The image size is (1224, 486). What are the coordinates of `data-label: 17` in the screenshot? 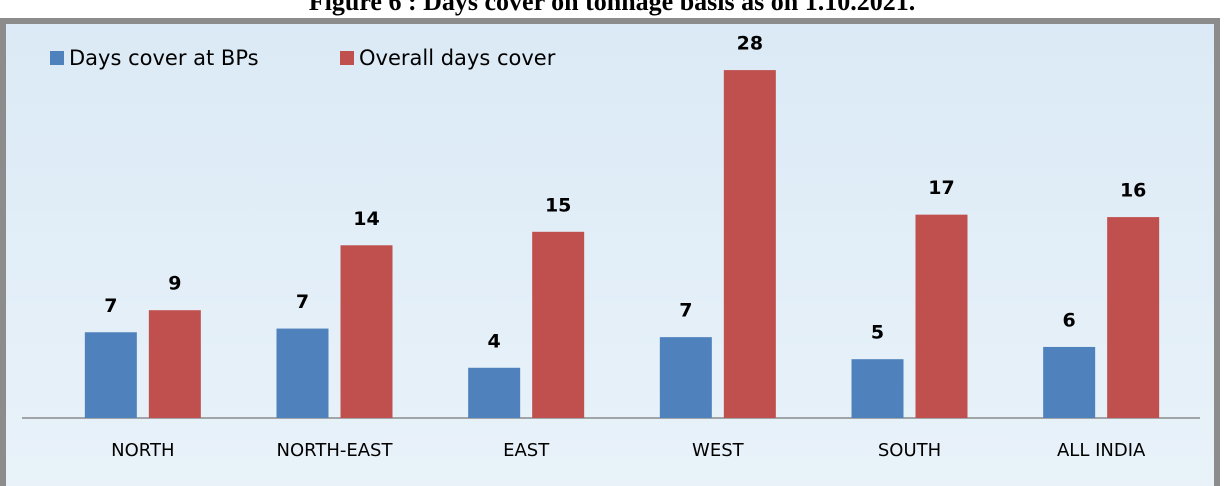 It's located at (941, 188).